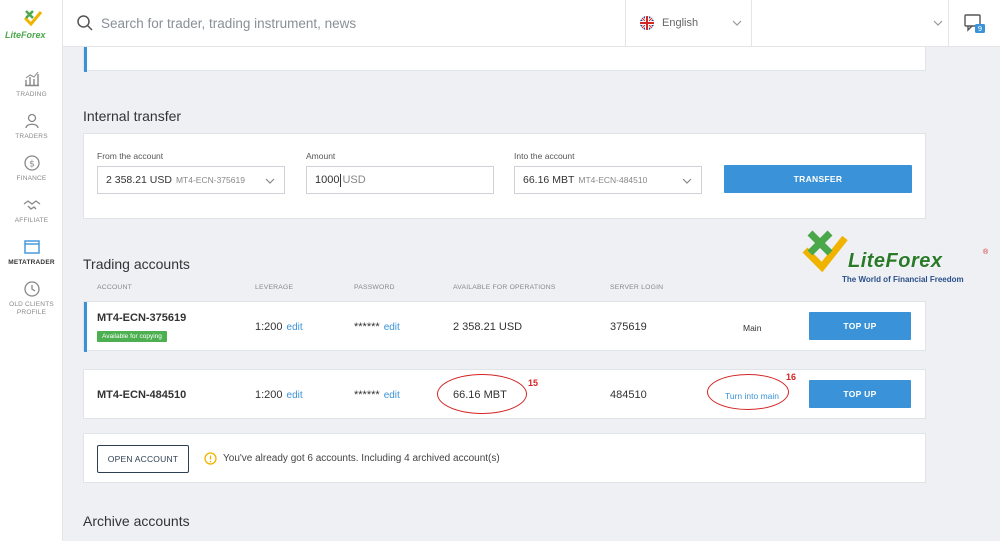 The image size is (1000, 541). What do you see at coordinates (210, 180) in the screenshot?
I see `from-account-number: MT4-ECN-375619` at bounding box center [210, 180].